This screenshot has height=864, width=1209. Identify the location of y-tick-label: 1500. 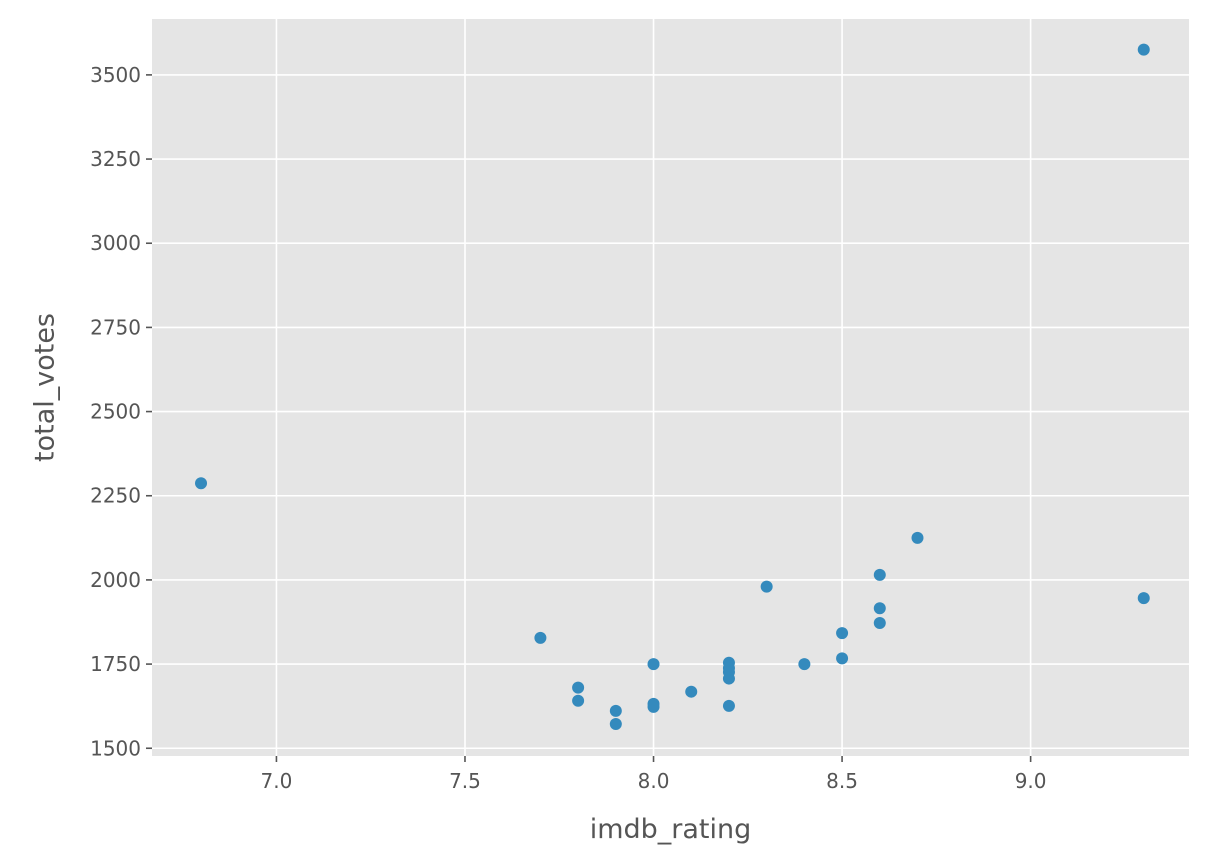
(115, 748).